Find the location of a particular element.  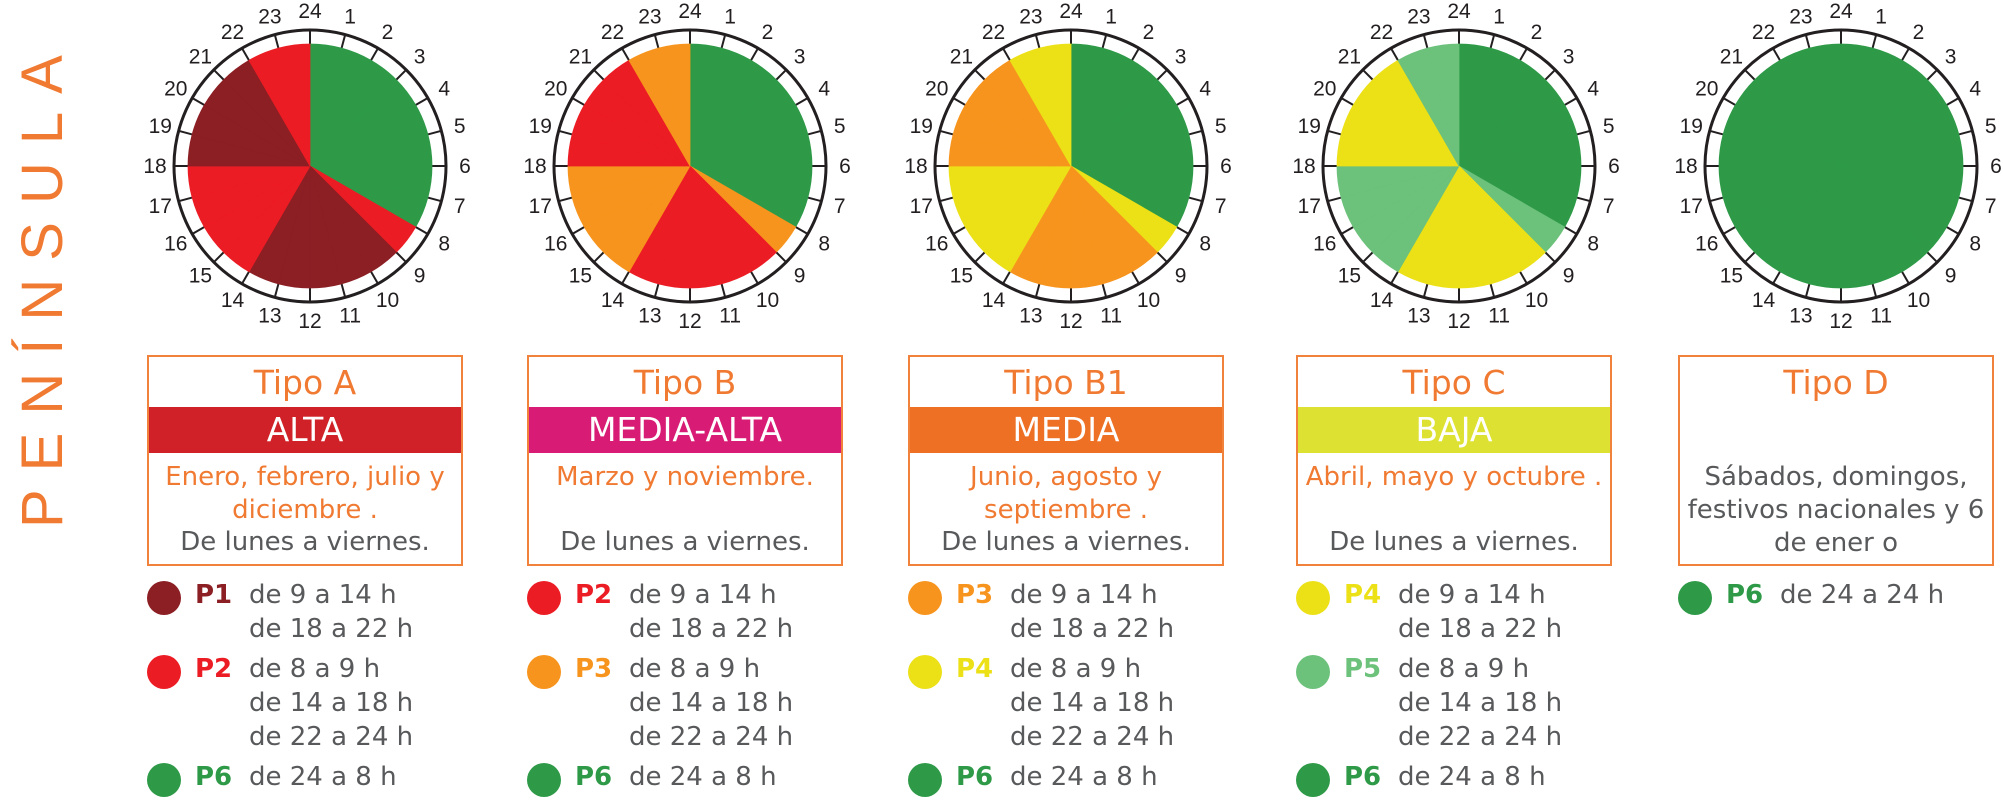

hour-label: 23 is located at coordinates (1030, 16).